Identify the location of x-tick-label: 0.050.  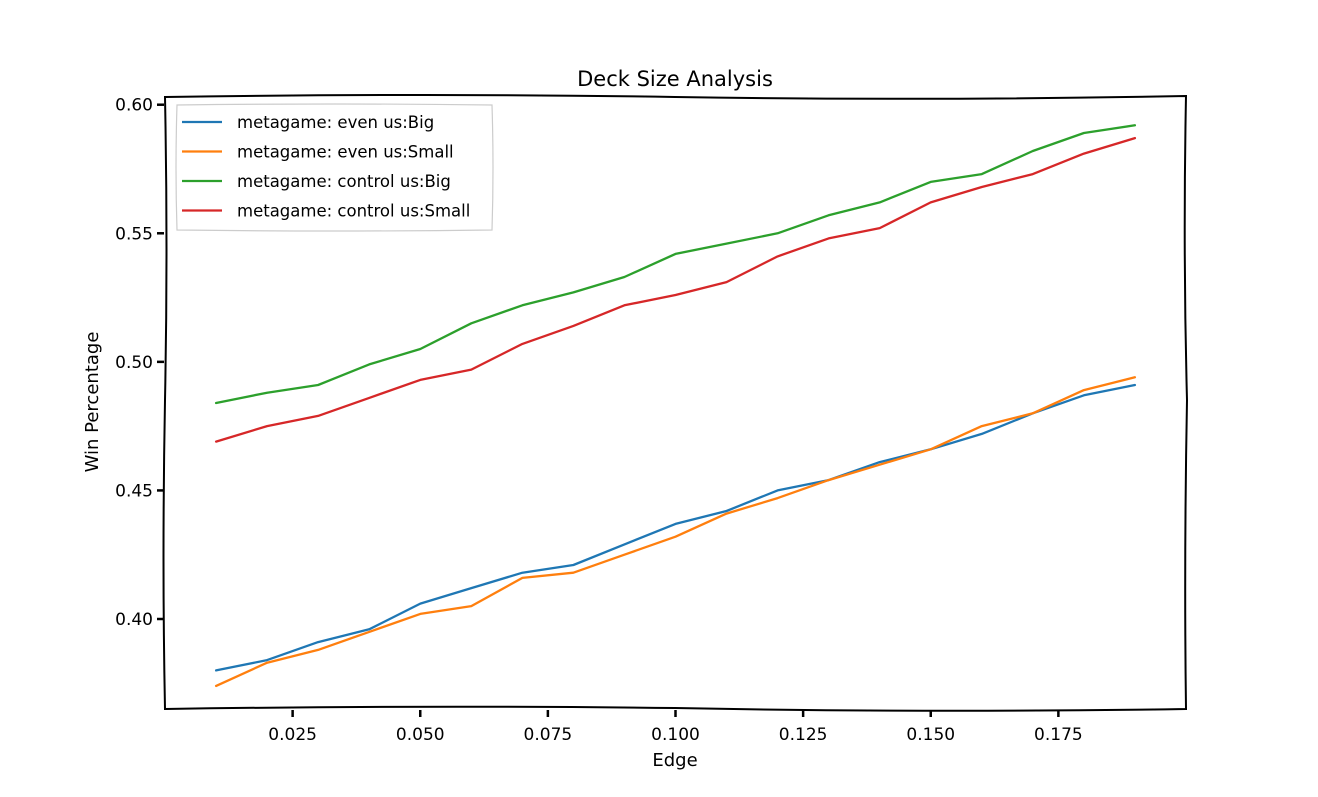
(420, 735).